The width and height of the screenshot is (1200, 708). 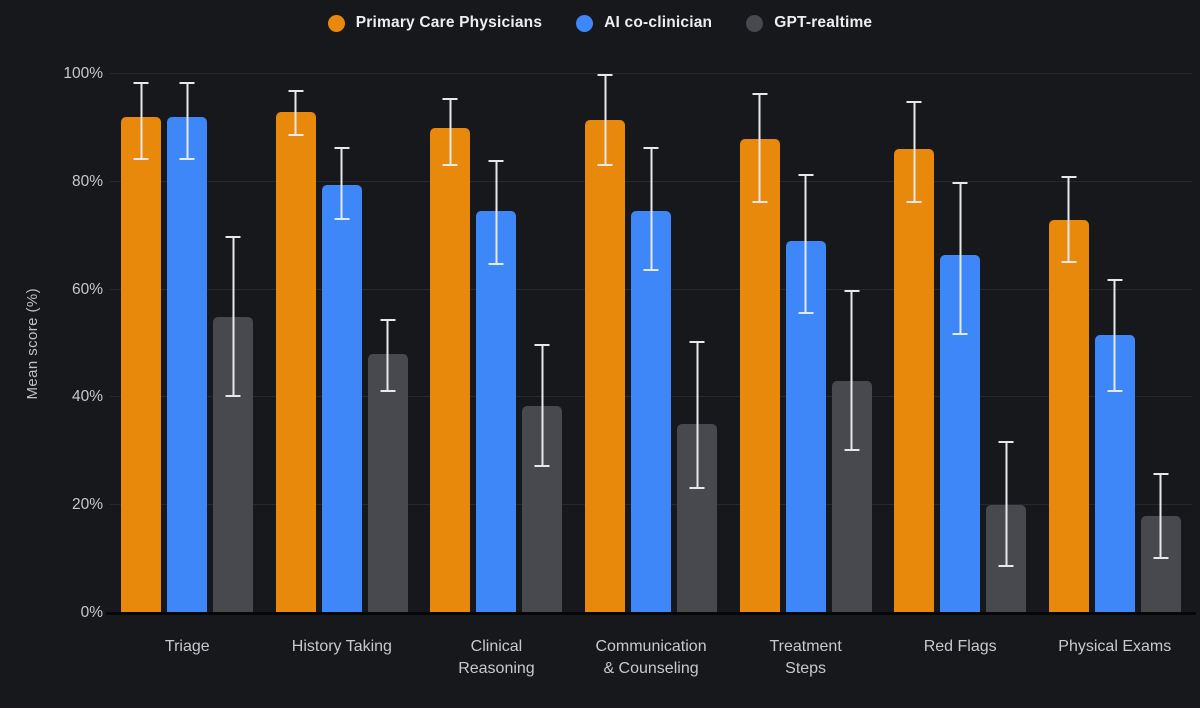 I want to click on bar-primary-care-physicians-red-flags, so click(x=914, y=381).